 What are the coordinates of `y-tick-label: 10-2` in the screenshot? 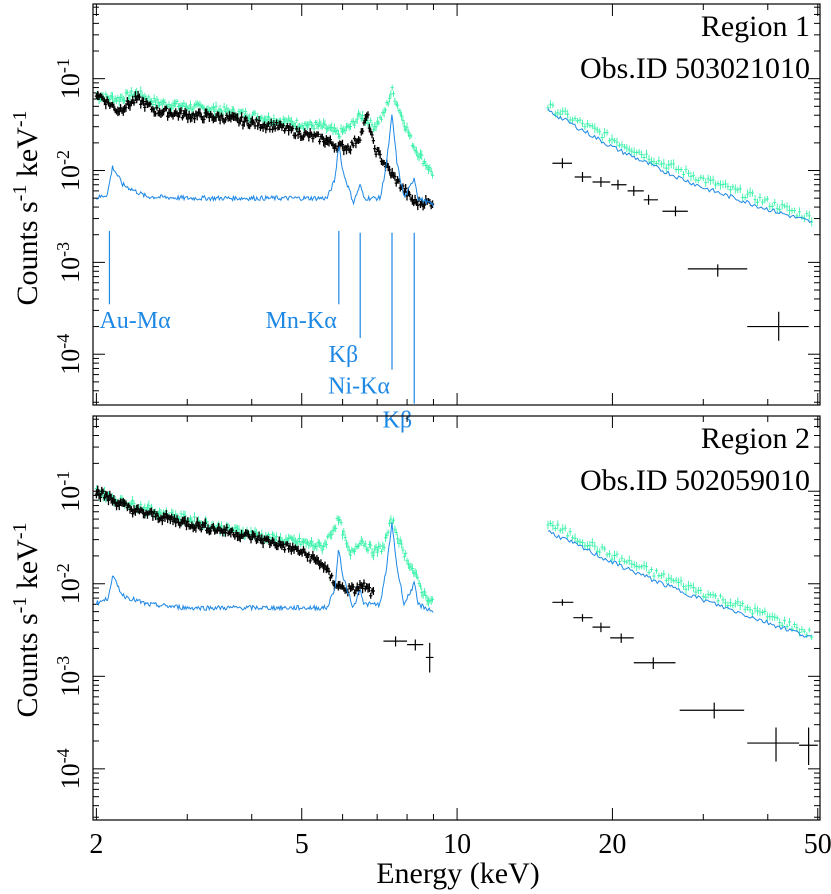 It's located at (69, 170).